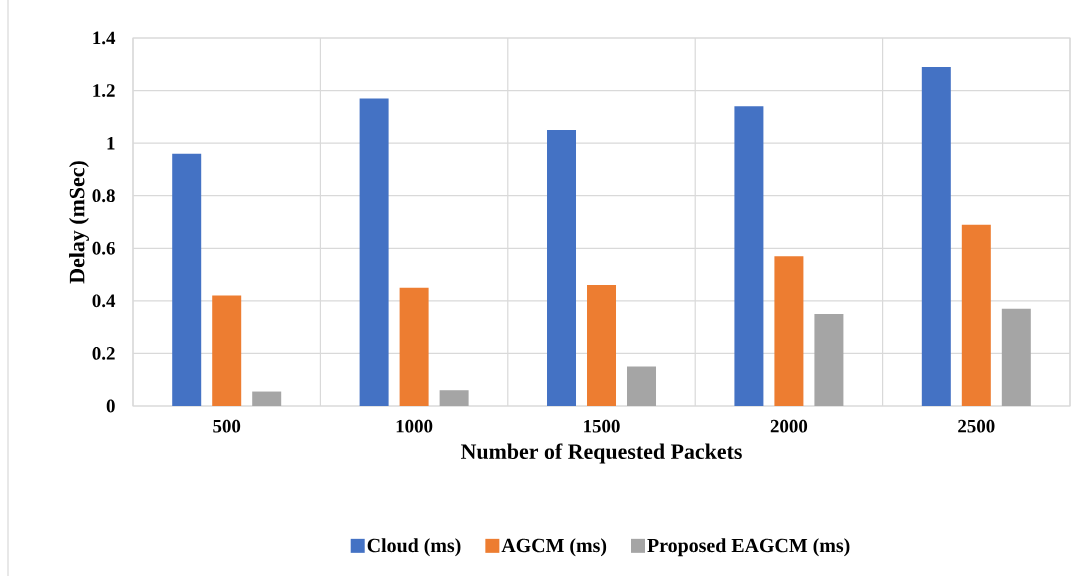  Describe the element at coordinates (103, 248) in the screenshot. I see `y-tick-label: 0.6` at that location.